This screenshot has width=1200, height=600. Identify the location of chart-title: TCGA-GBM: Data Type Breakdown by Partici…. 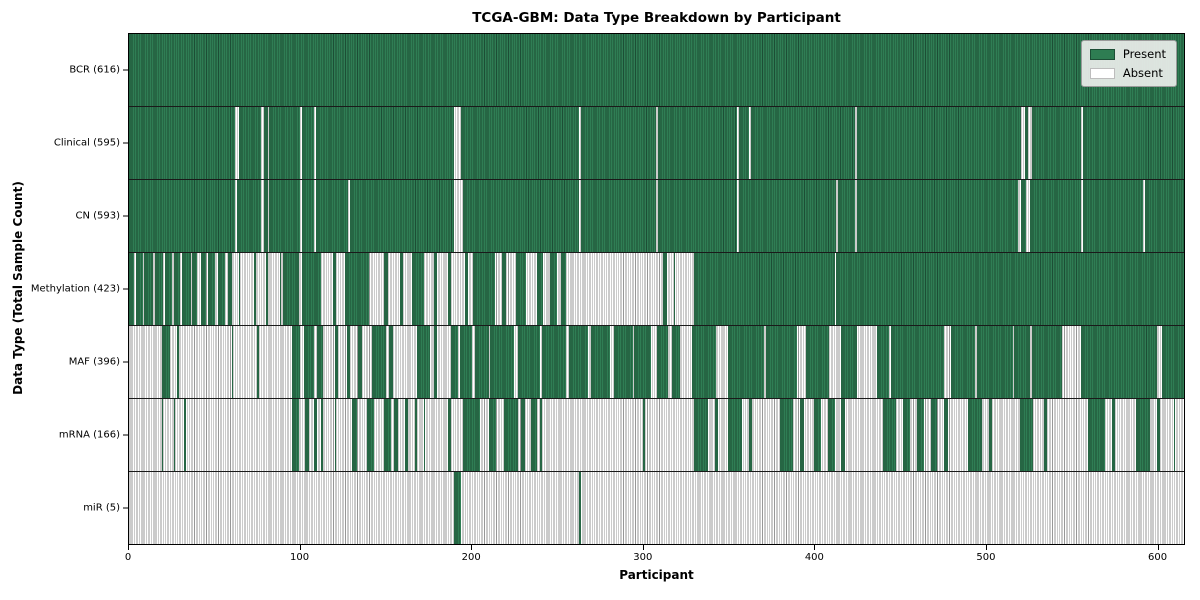
(656, 18).